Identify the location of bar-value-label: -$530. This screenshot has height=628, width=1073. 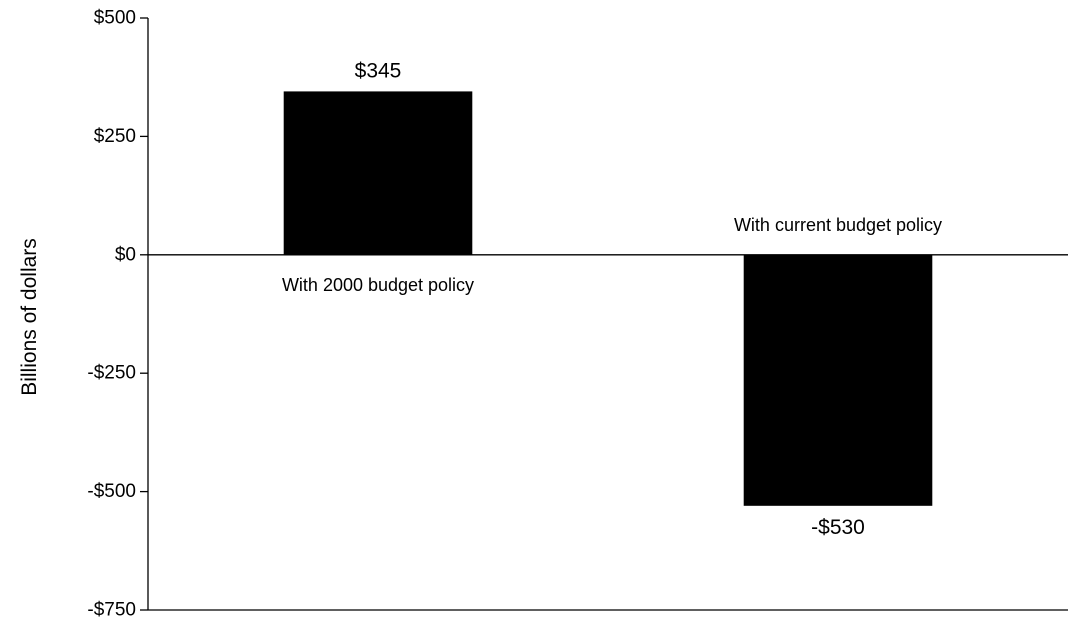
(838, 527).